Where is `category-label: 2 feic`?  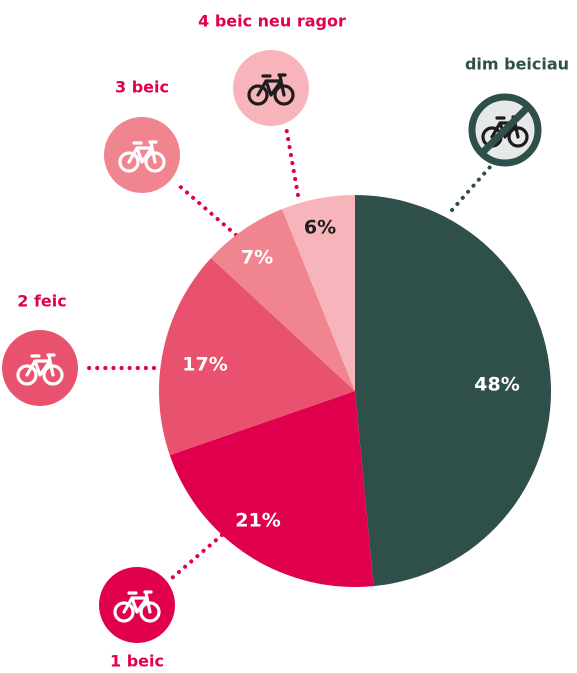 category-label: 2 feic is located at coordinates (41, 301).